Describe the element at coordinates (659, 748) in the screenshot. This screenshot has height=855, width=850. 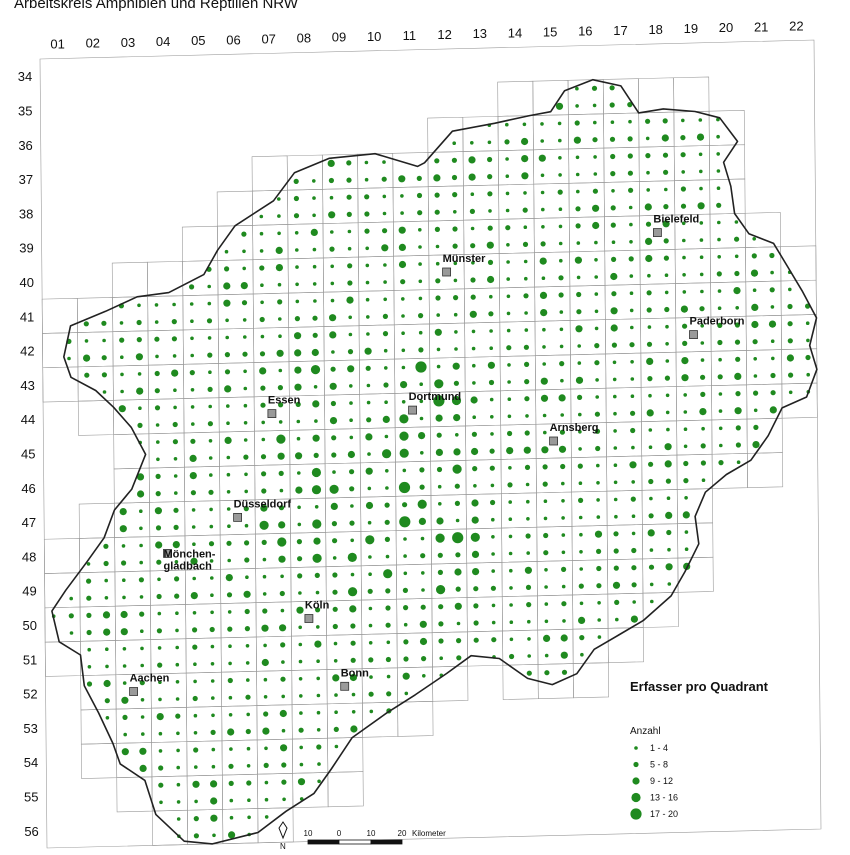
I see `legend-label: 1 - 4` at that location.